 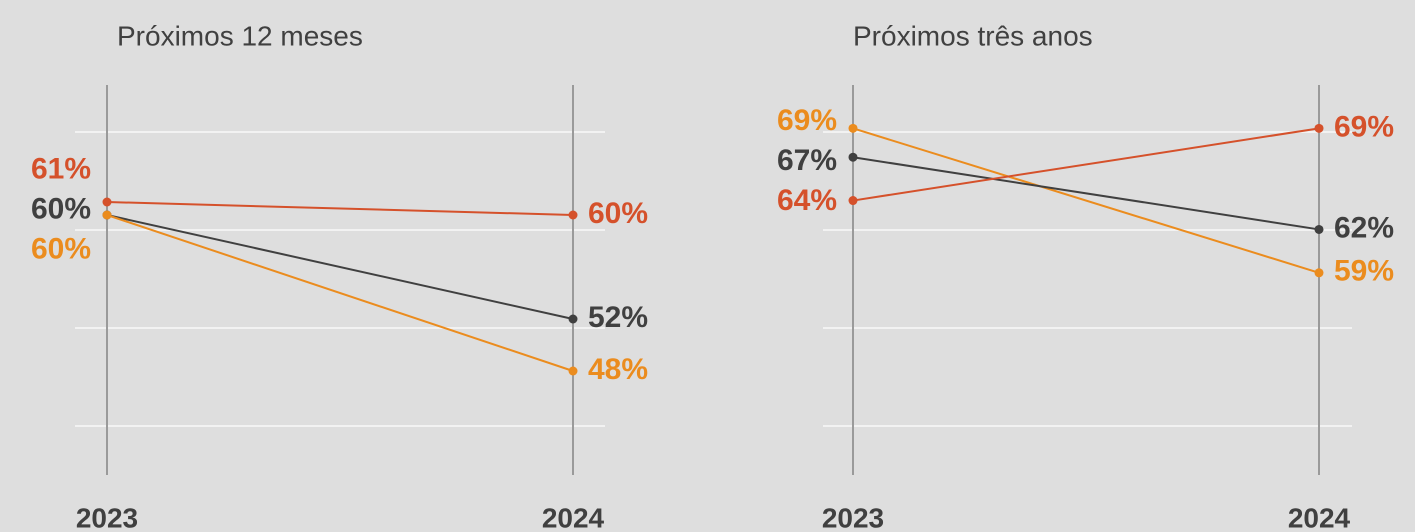 I want to click on chart-title: Próximos três anos, so click(x=973, y=35).